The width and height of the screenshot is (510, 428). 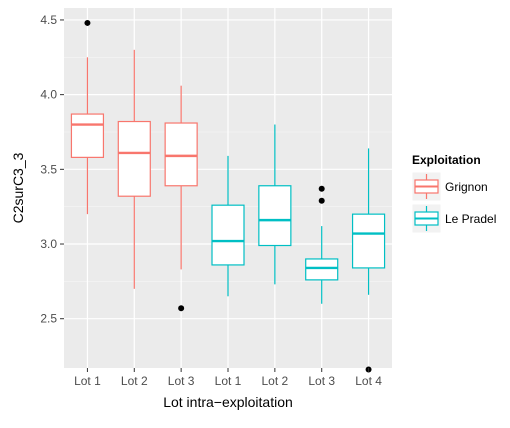 What do you see at coordinates (48, 319) in the screenshot?
I see `y-tick-label: 2.5` at bounding box center [48, 319].